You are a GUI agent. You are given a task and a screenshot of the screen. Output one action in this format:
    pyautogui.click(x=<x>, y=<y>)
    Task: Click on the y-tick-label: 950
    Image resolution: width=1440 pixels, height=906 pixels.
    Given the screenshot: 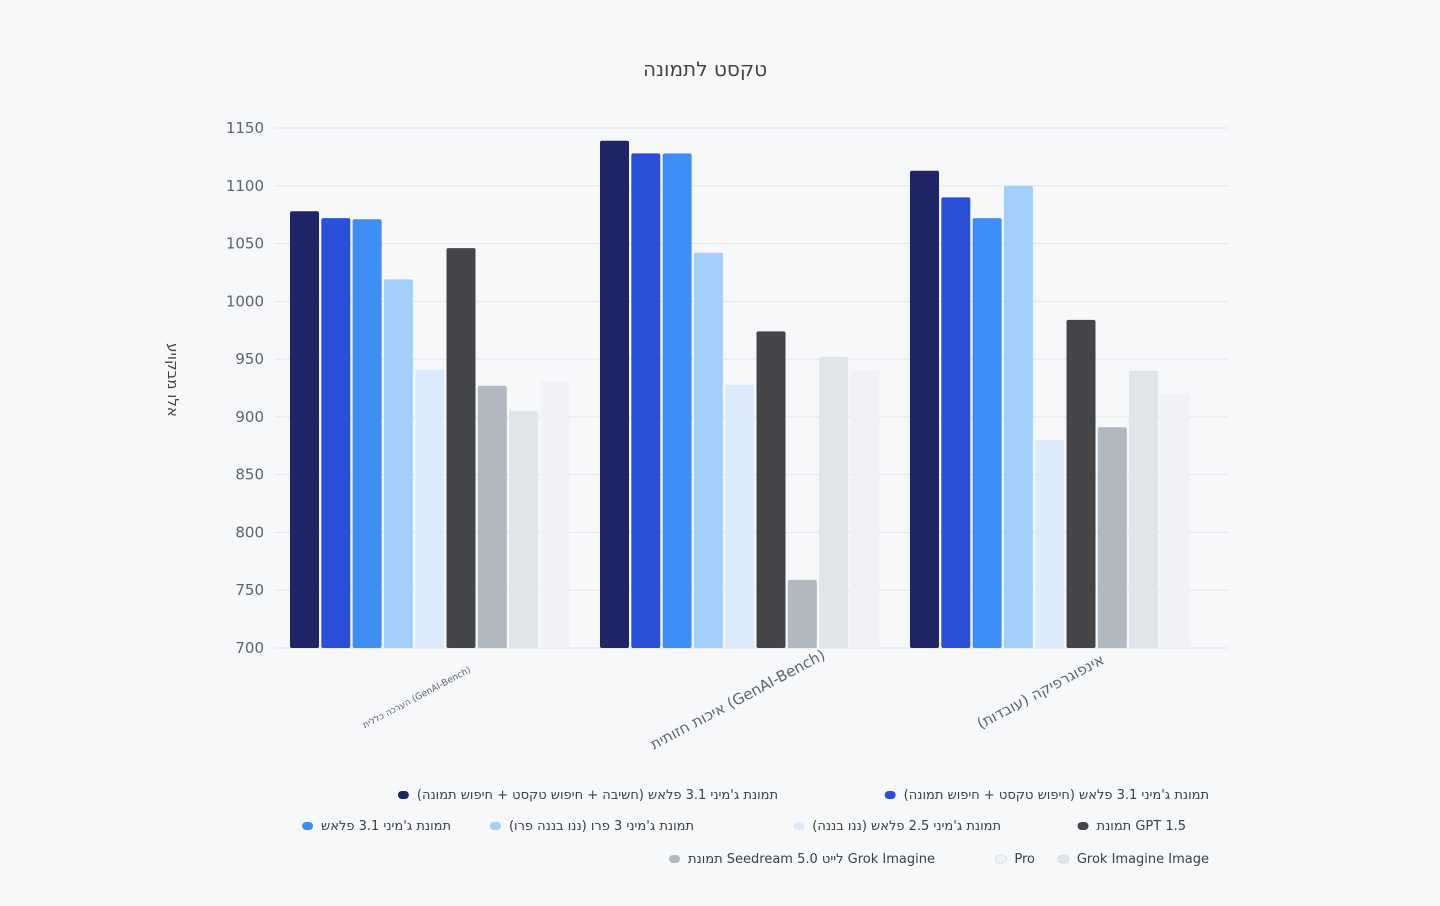 What is the action you would take?
    pyautogui.click(x=249, y=359)
    